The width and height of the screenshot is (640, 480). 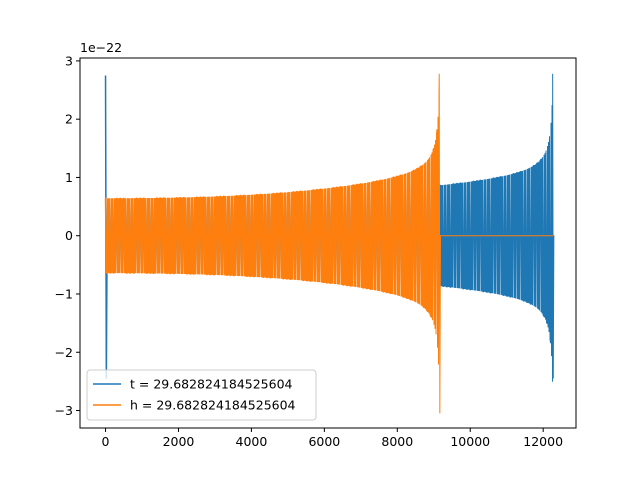 I want to click on legend-entry: h = 29.682824184525604, so click(x=213, y=405).